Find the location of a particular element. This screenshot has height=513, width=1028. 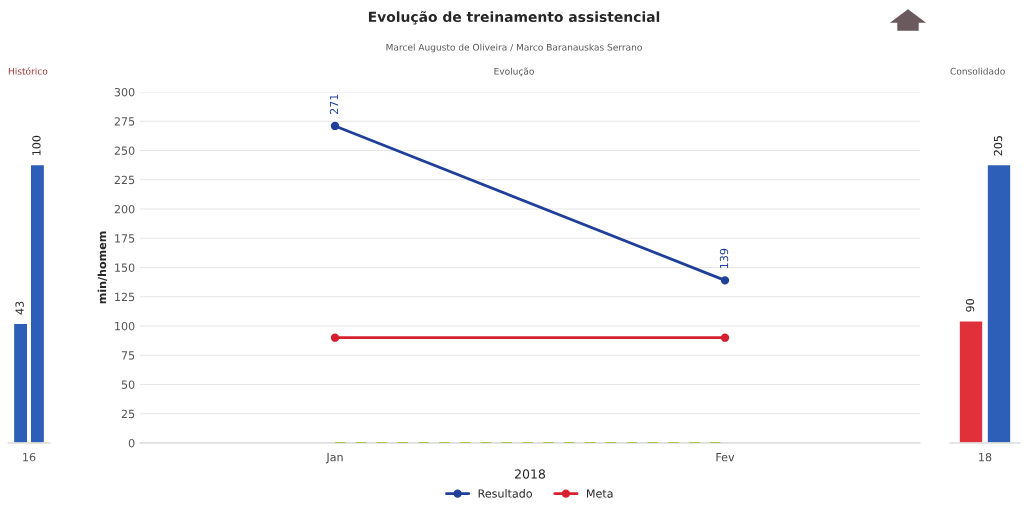

y-axis-title: min/homem is located at coordinates (102, 267).